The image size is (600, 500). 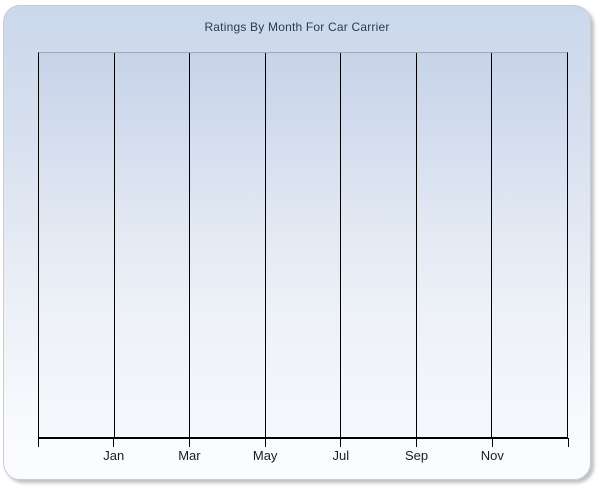 I want to click on x-axis-label: Nov, so click(x=492, y=455).